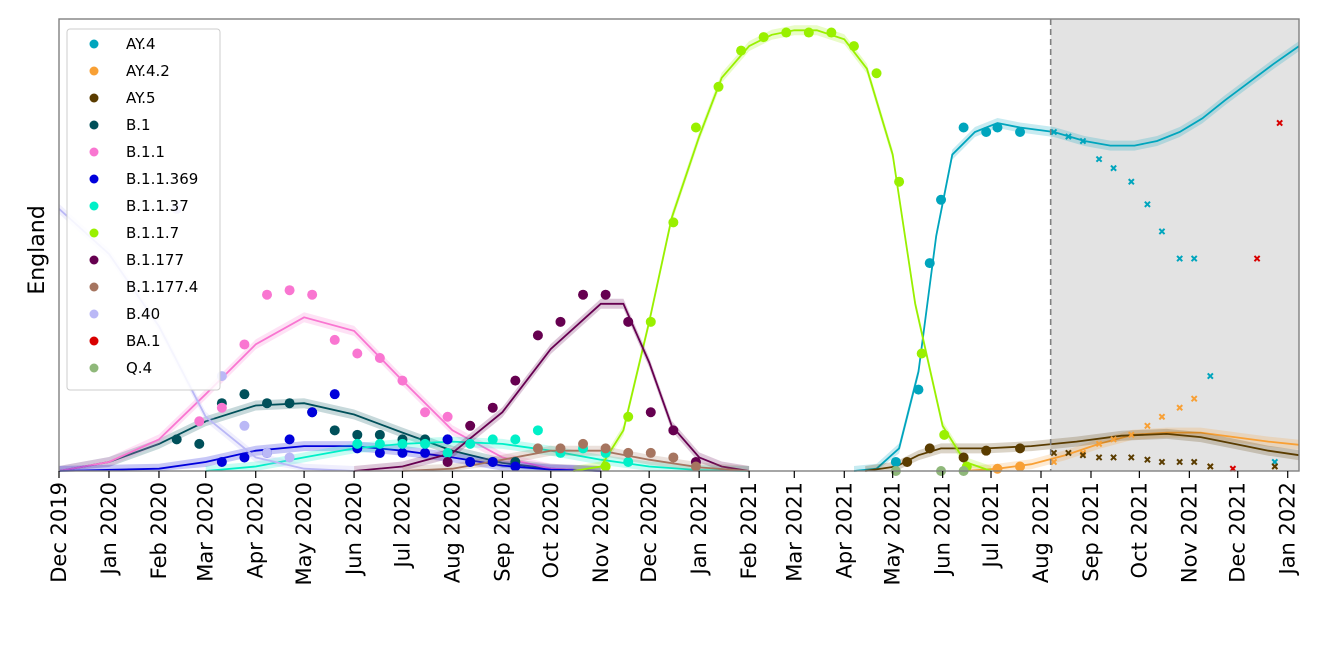  I want to click on legend-marker-B.1.1.7, so click(94, 233).